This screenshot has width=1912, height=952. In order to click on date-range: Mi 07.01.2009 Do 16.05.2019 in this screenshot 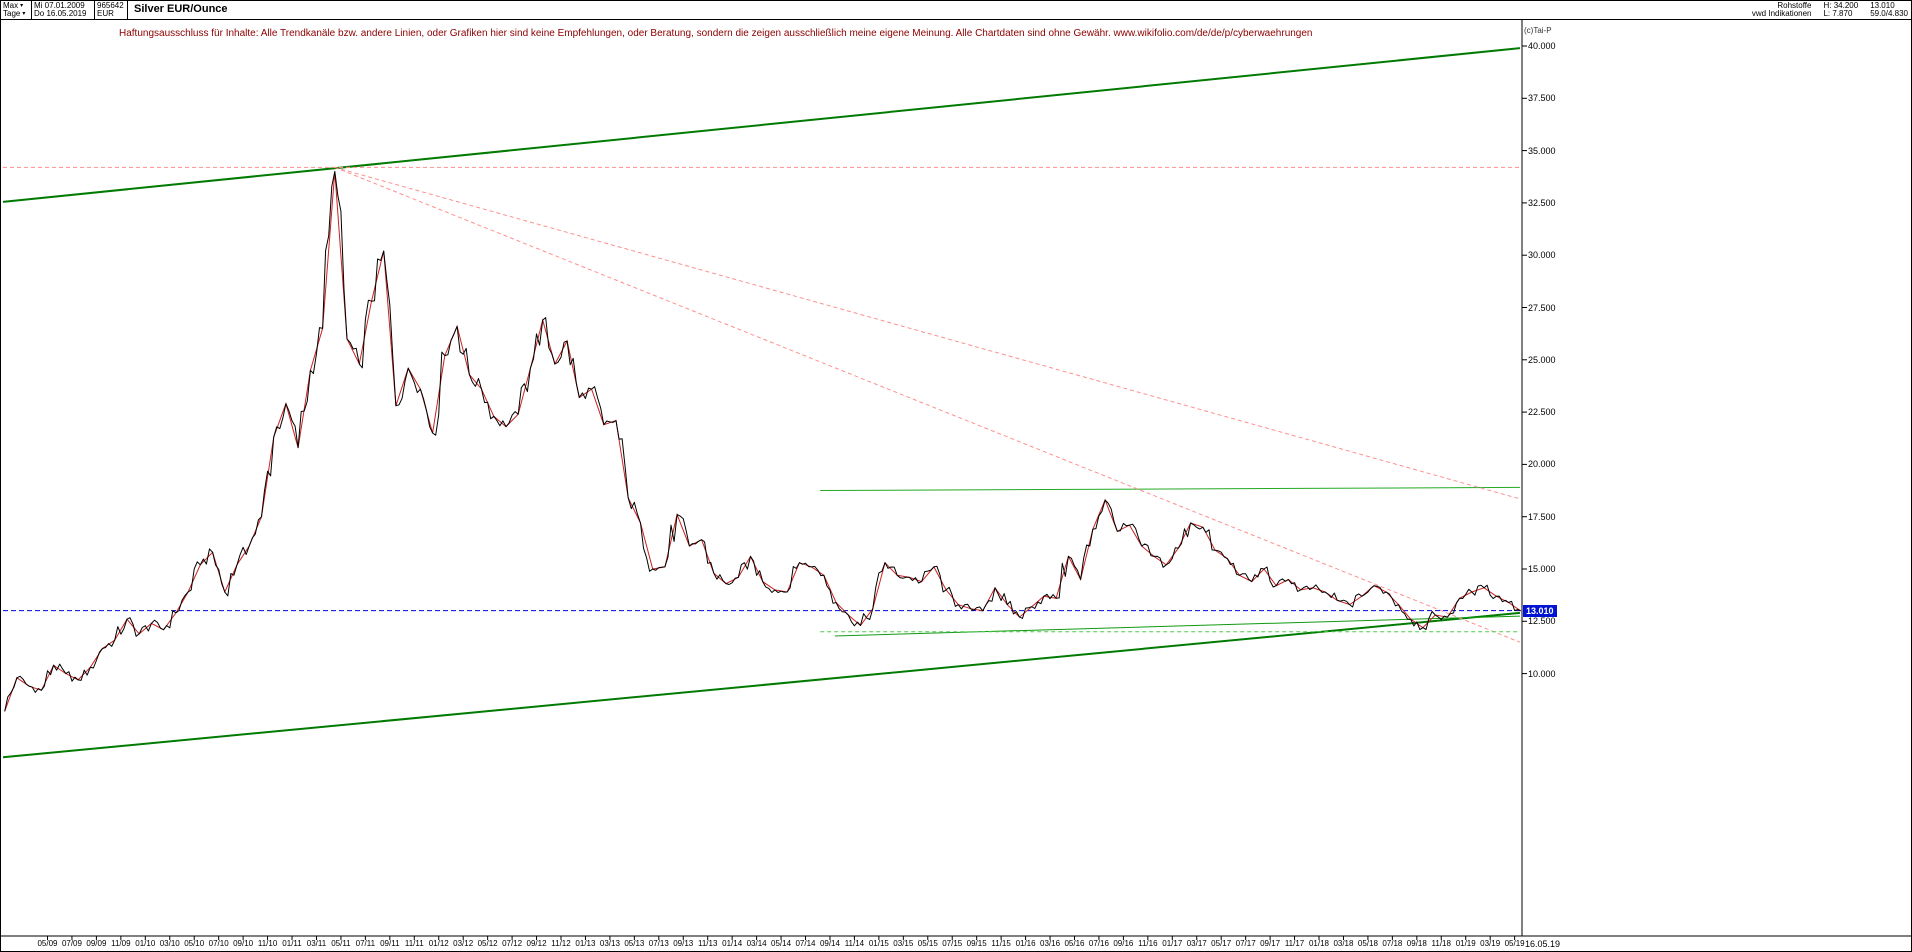, I will do `click(63, 10)`.